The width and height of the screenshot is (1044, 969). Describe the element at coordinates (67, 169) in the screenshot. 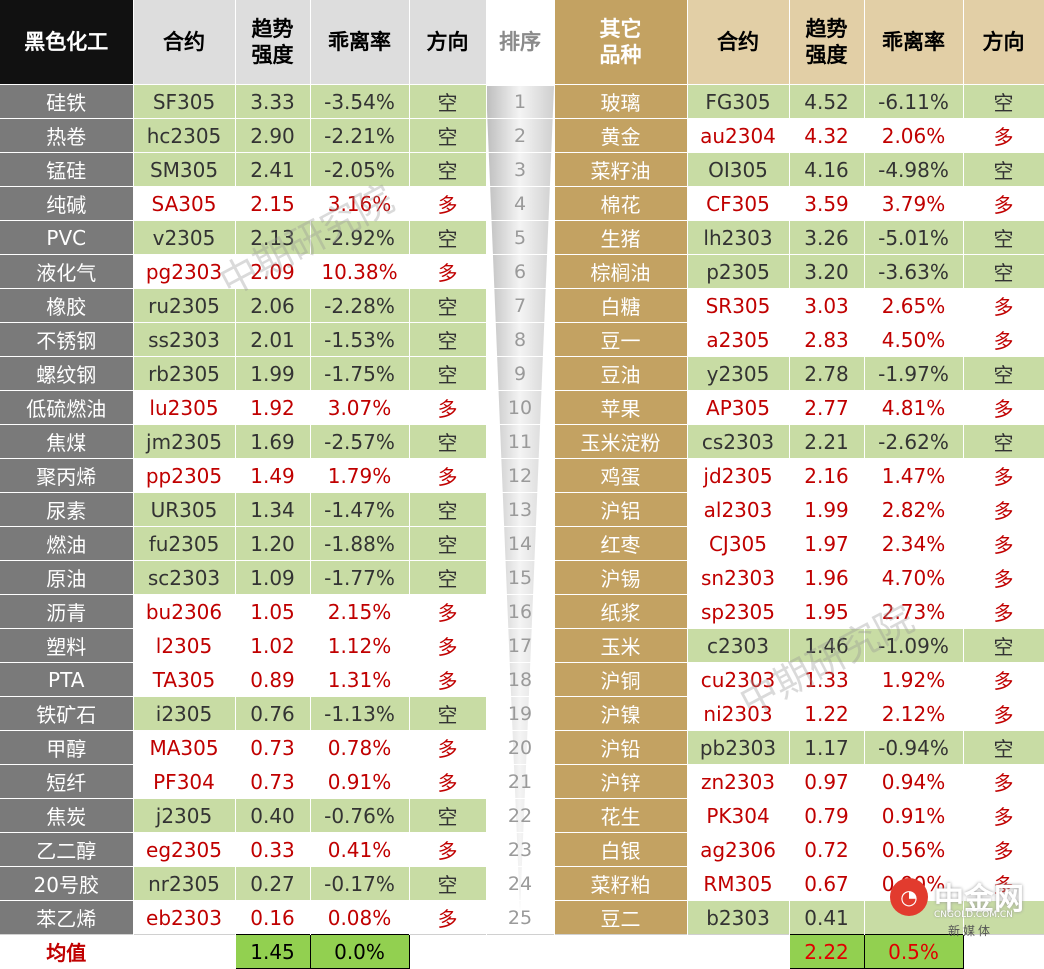

I see `left-commodity-name: 锰硅` at that location.